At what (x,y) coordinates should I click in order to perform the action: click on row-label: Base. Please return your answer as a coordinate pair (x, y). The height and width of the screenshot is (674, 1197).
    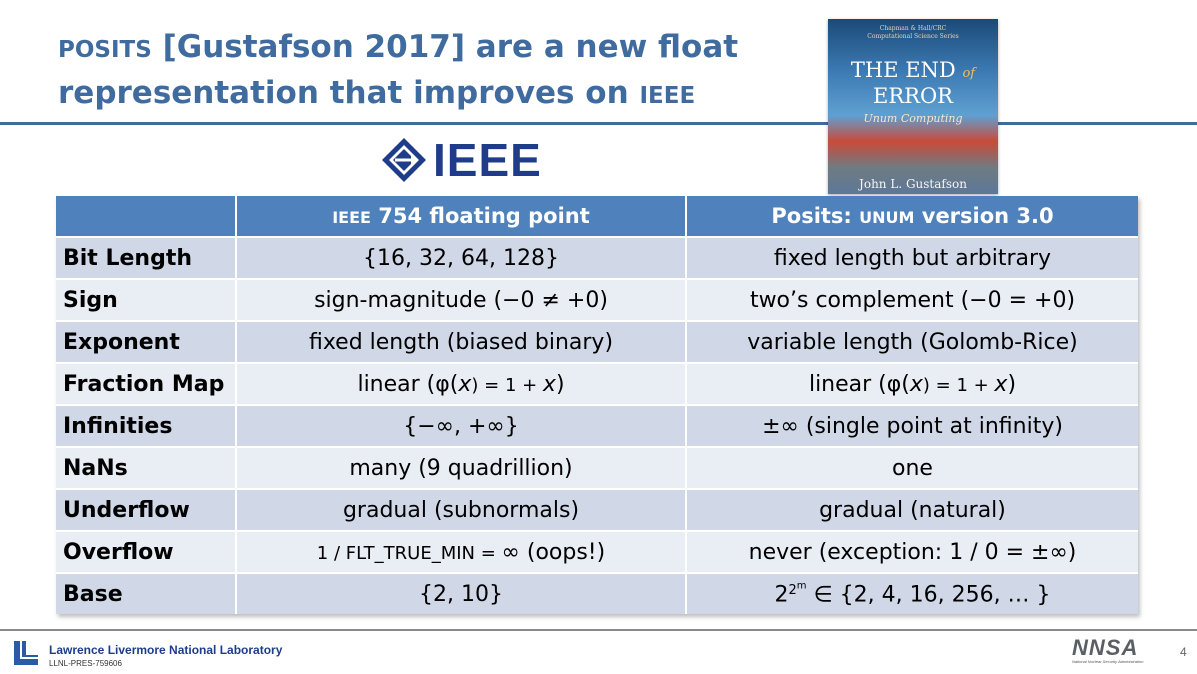
    Looking at the image, I should click on (146, 593).